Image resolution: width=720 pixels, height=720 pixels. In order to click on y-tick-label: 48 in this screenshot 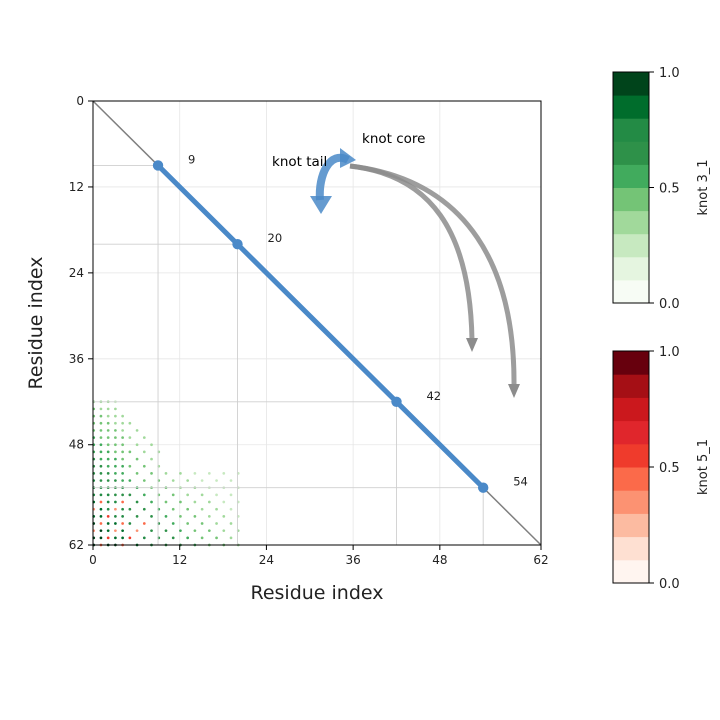, I will do `click(76, 445)`.